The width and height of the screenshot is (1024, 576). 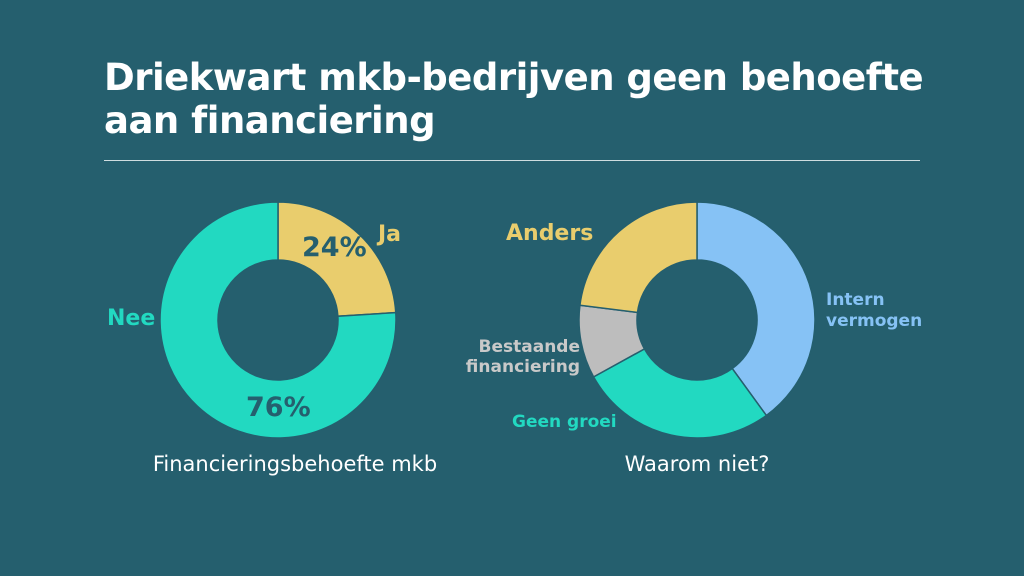 I want to click on value-label: 24%, so click(x=334, y=247).